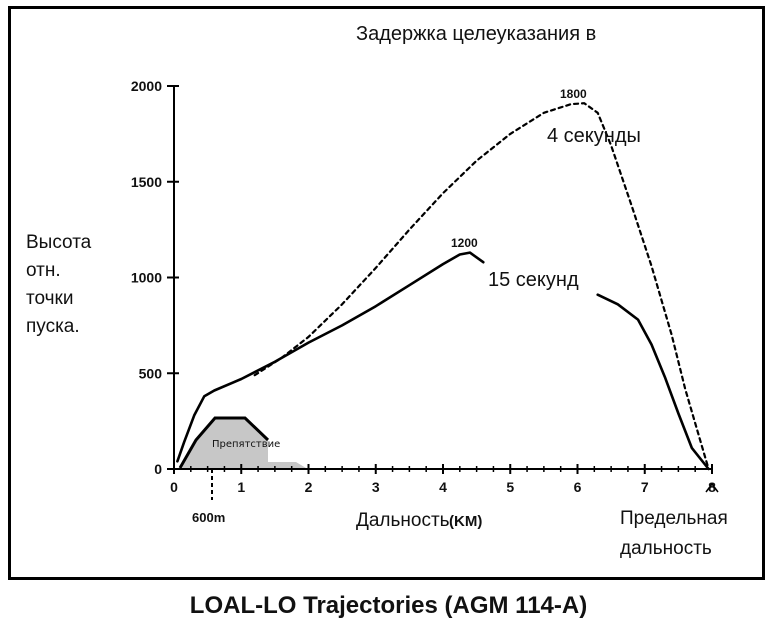 The height and width of the screenshot is (623, 777). What do you see at coordinates (158, 469) in the screenshot?
I see `y-tick-label: 0` at bounding box center [158, 469].